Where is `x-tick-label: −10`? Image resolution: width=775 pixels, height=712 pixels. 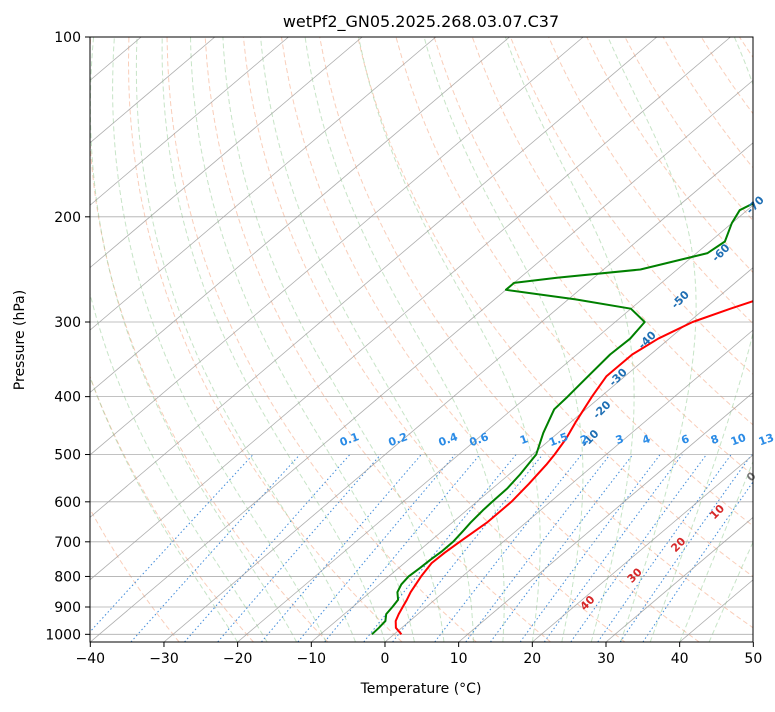
x-tick-label: −10 is located at coordinates (312, 659).